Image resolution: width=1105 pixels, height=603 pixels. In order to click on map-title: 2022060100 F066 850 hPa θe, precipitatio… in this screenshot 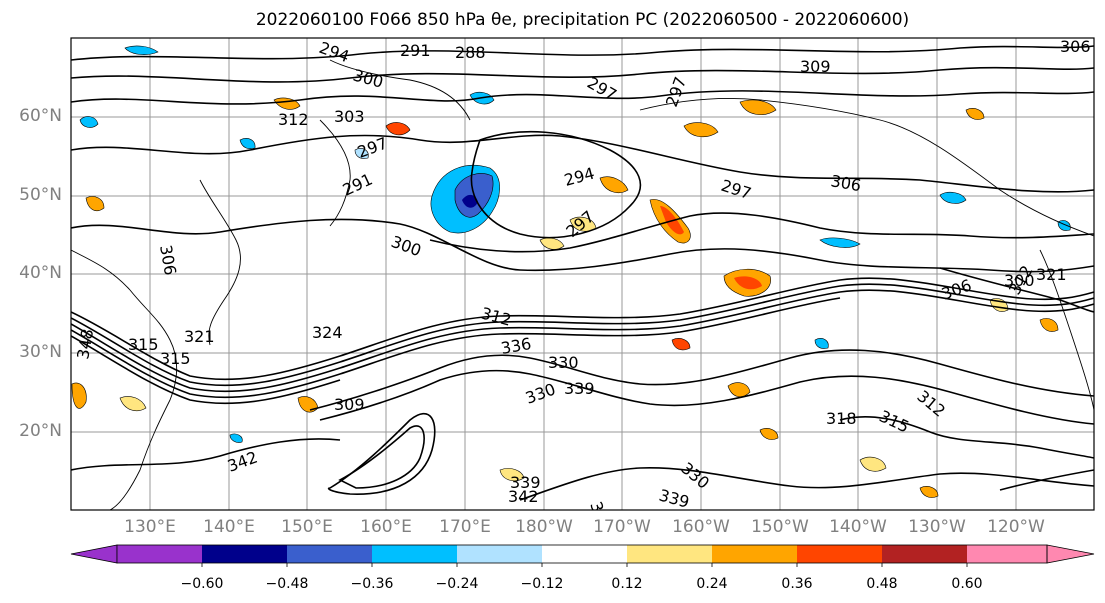, I will do `click(582, 20)`.